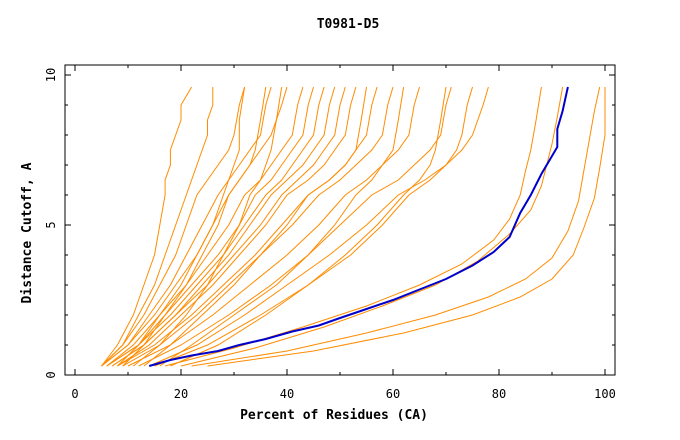 The height and width of the screenshot is (440, 680). Describe the element at coordinates (605, 394) in the screenshot. I see `x-tick-label: 100` at that location.